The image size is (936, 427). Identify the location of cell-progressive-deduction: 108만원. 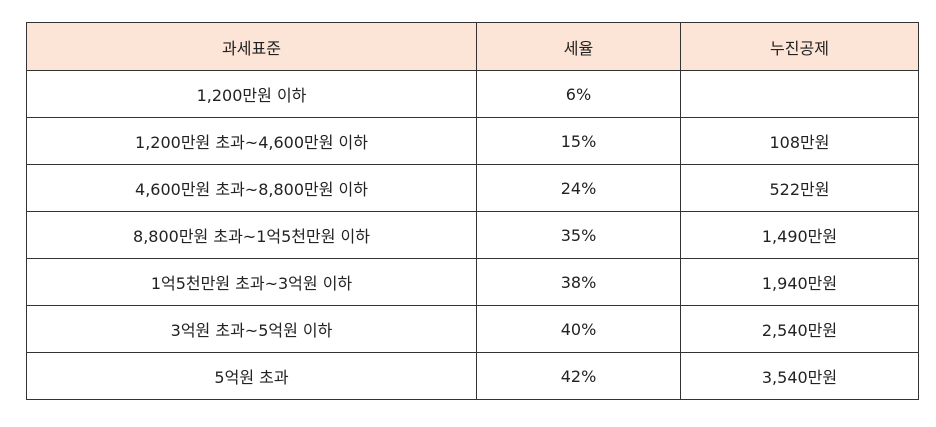
(799, 141).